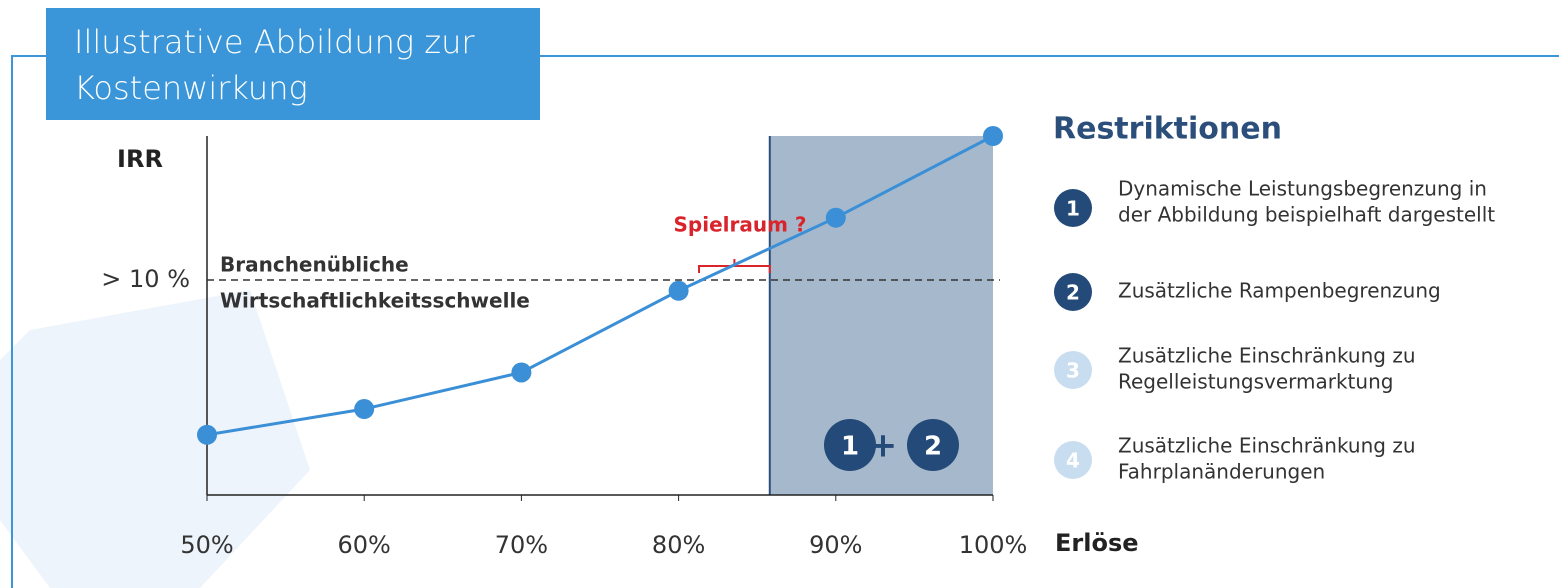  What do you see at coordinates (140, 159) in the screenshot?
I see `y-axis-label: IRR` at bounding box center [140, 159].